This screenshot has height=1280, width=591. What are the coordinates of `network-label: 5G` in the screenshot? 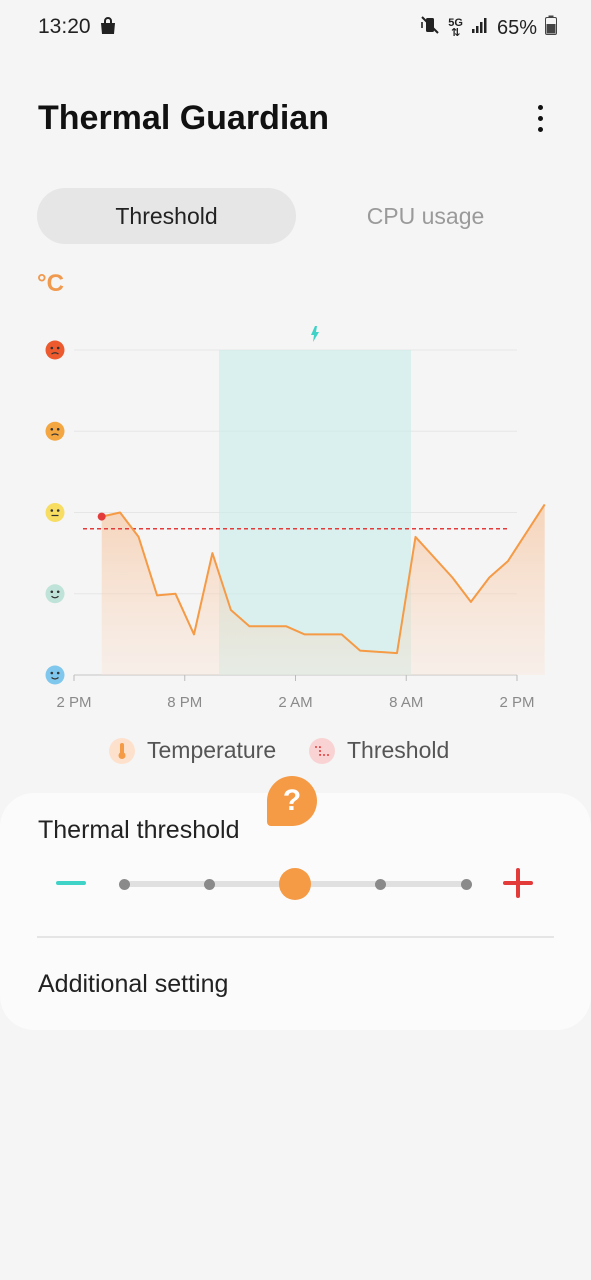 It's located at (455, 23).